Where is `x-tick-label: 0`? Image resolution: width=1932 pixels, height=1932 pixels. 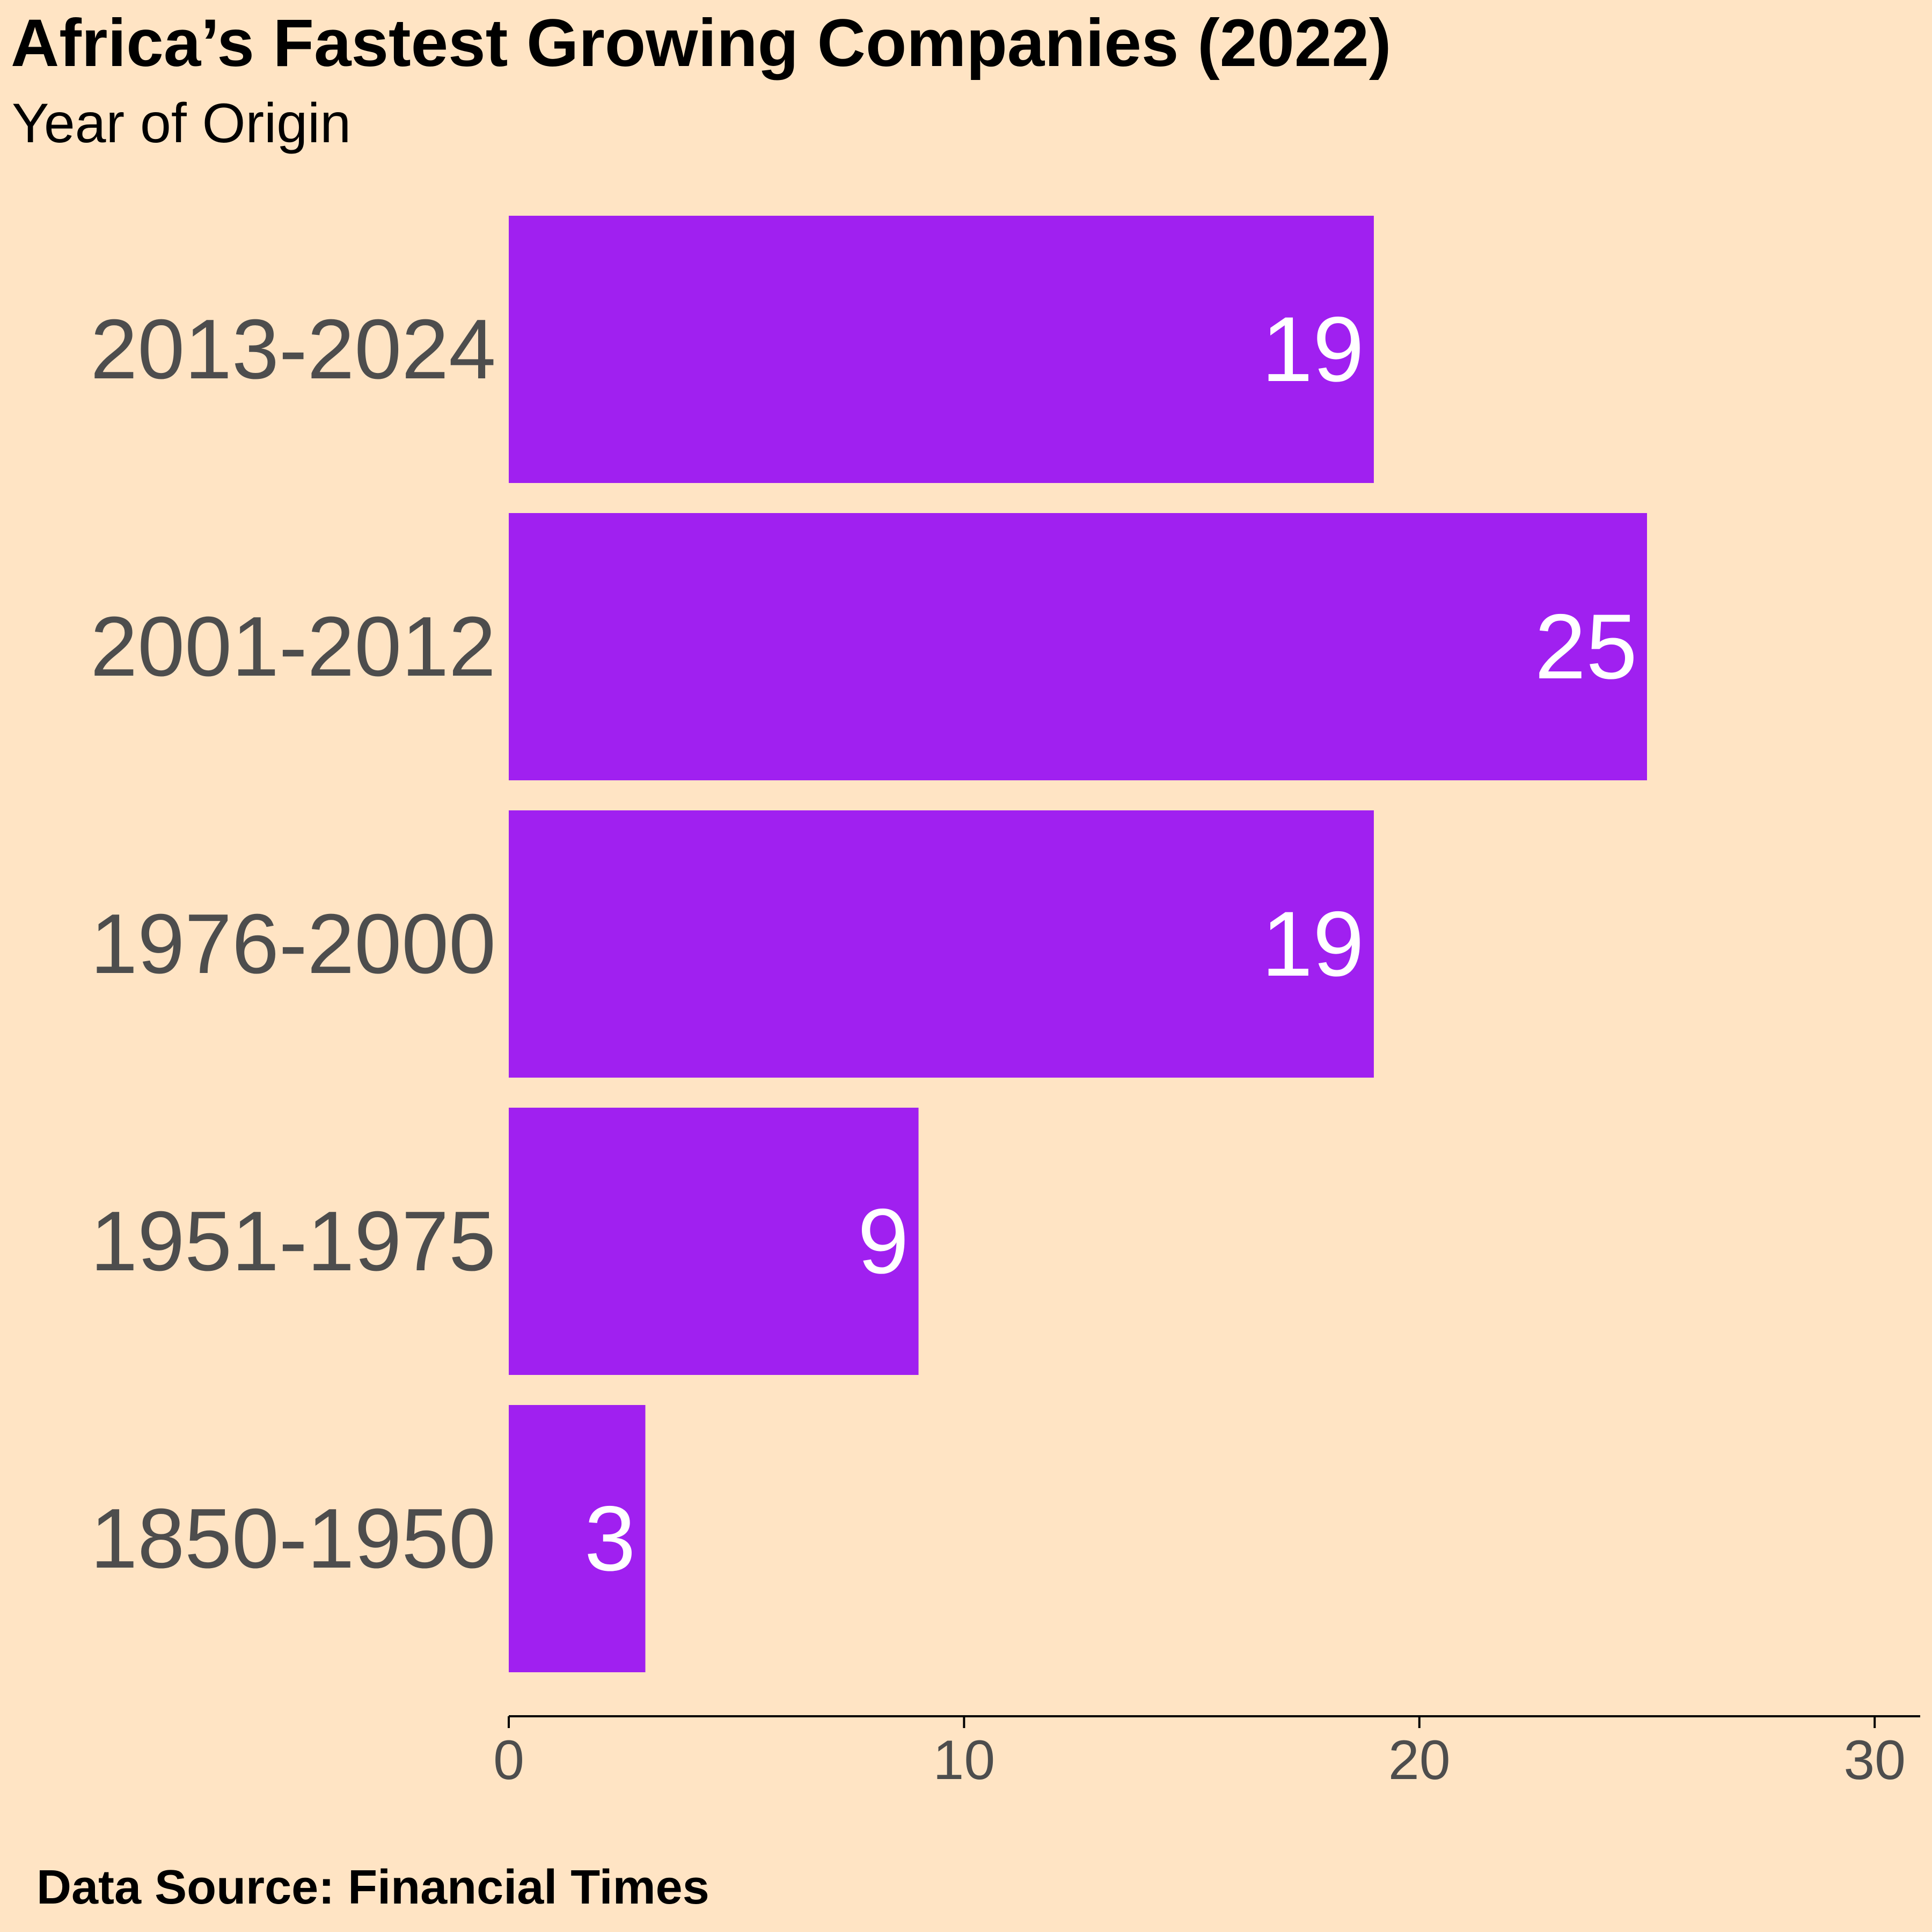
x-tick-label: 0 is located at coordinates (508, 1760).